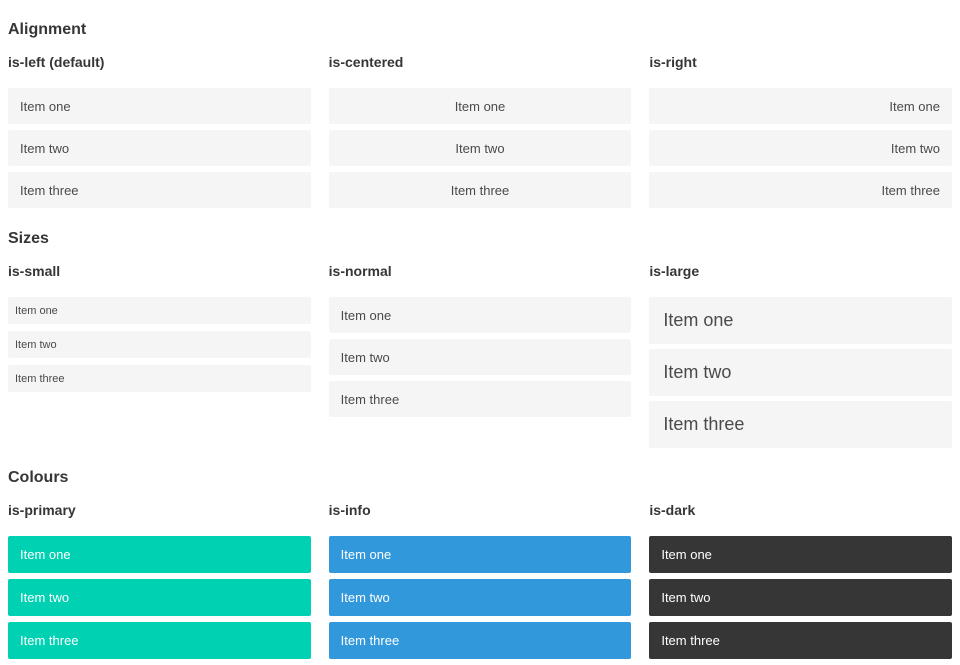 The height and width of the screenshot is (665, 960). I want to click on column-subtitle: is-left (default), so click(56, 62).